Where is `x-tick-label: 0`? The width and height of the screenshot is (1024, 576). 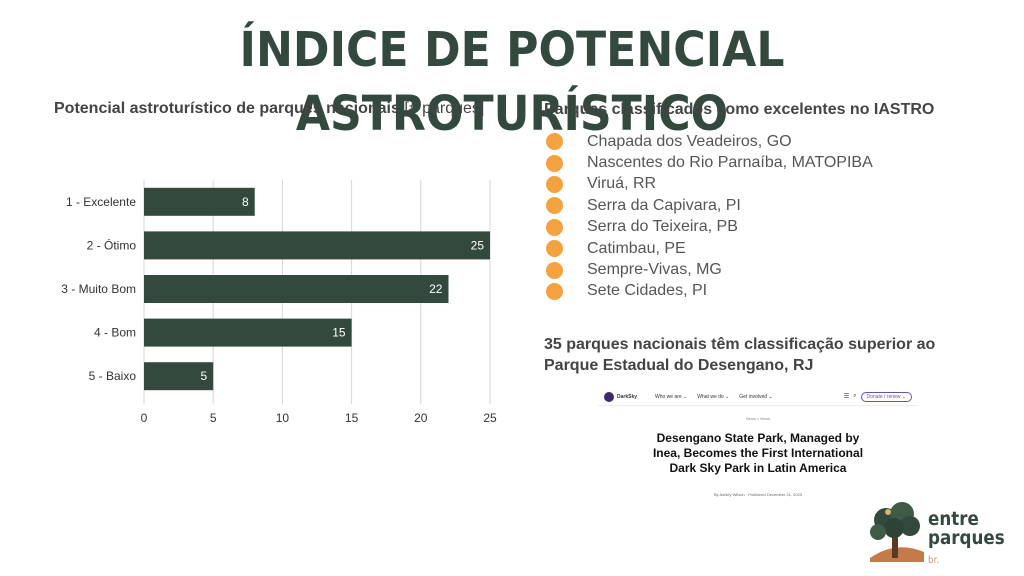 x-tick-label: 0 is located at coordinates (144, 418).